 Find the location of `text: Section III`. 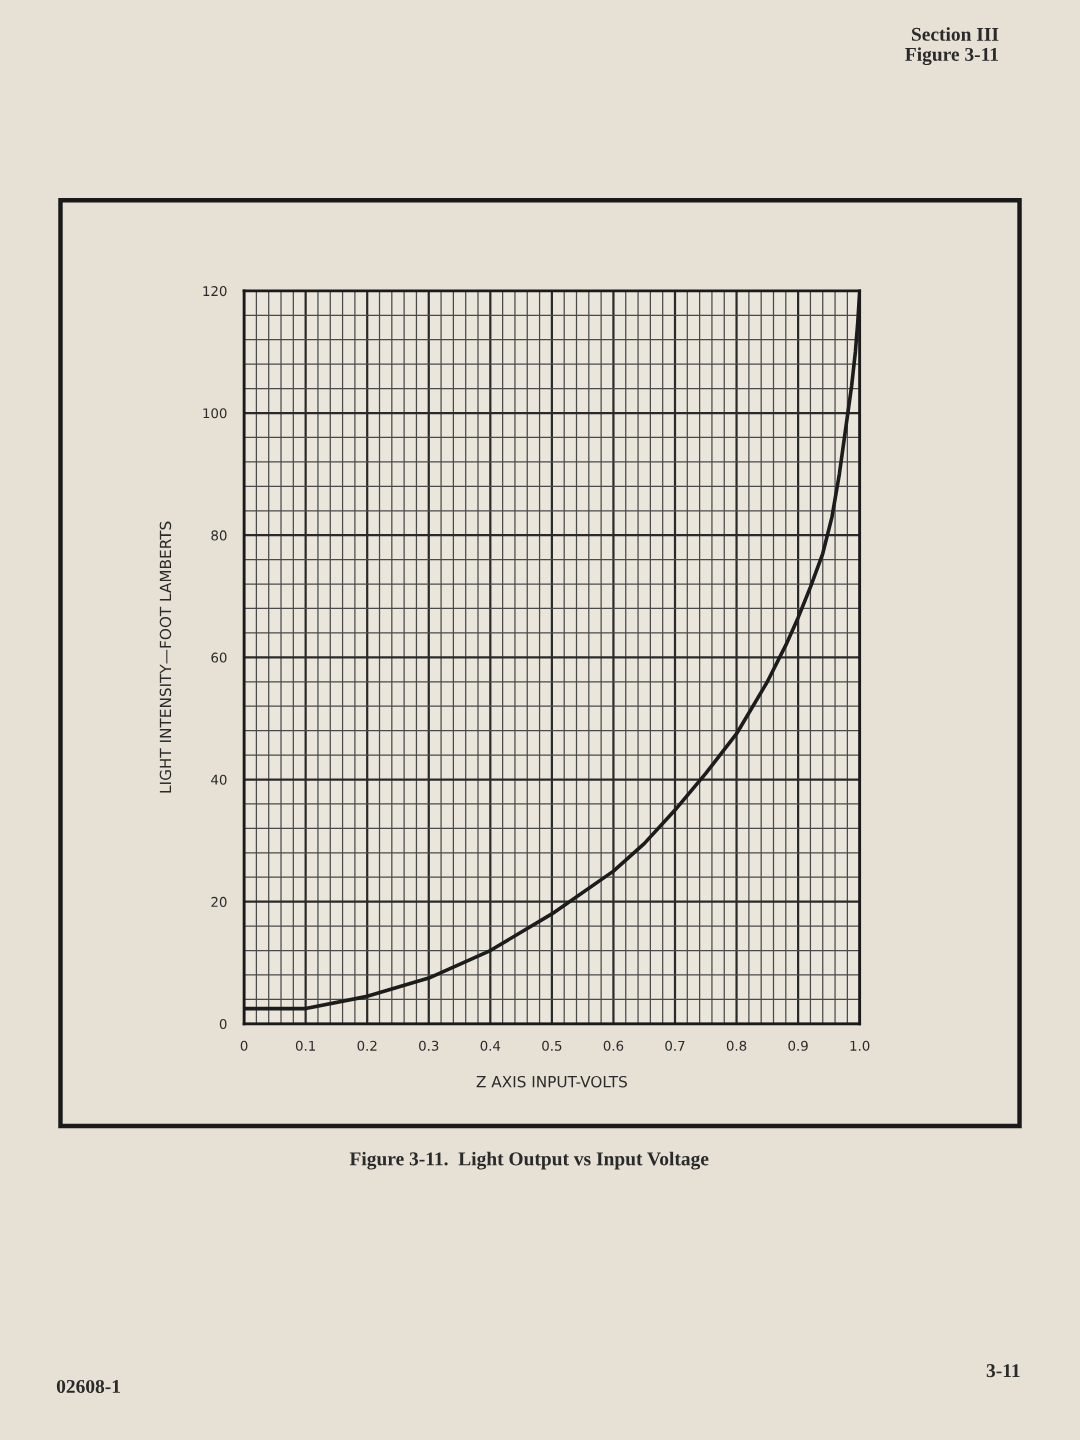

text: Section III is located at coordinates (955, 34).